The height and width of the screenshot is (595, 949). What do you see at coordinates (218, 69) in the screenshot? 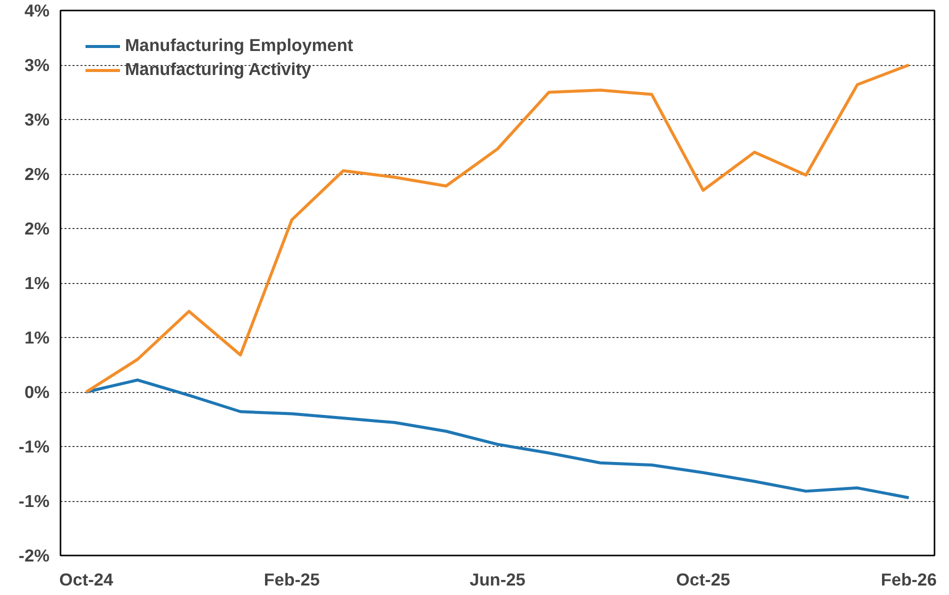
I see `legend-label: Manufacturing Activity` at bounding box center [218, 69].